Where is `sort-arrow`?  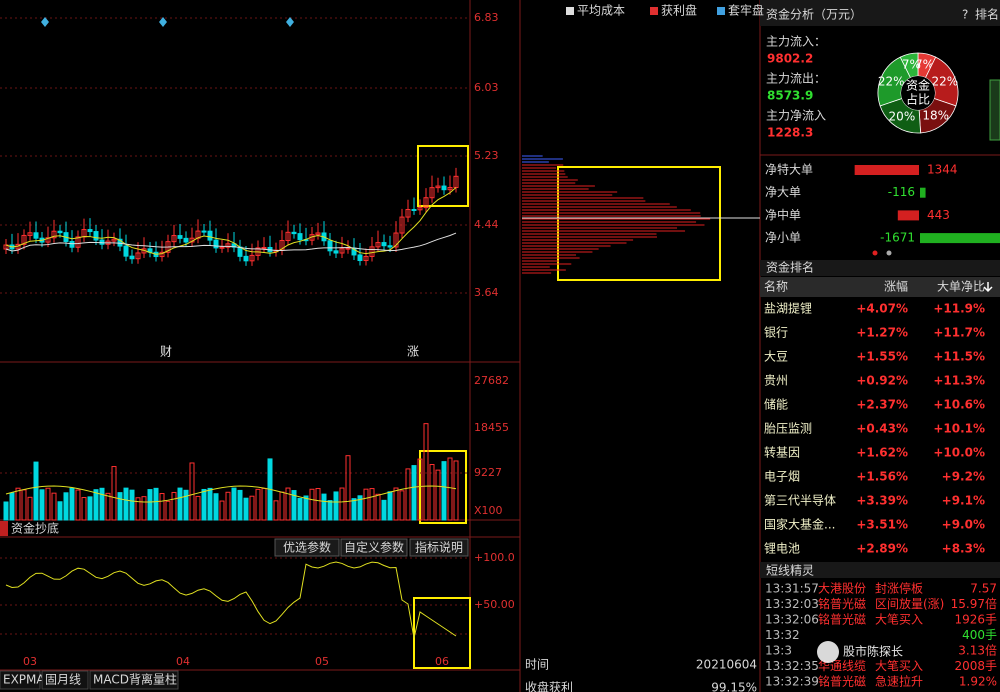
sort-arrow is located at coordinates (988, 287).